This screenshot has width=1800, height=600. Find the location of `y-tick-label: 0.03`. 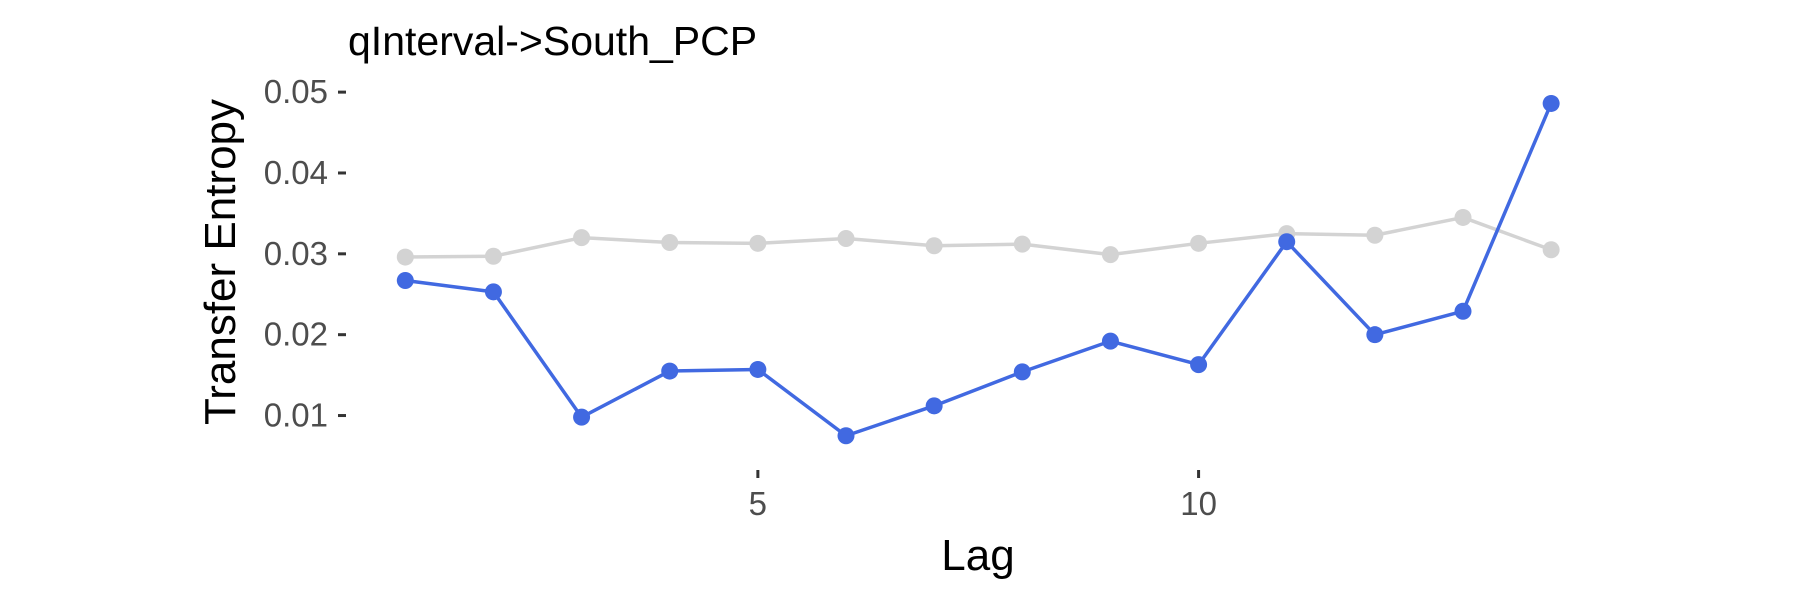

y-tick-label: 0.03 is located at coordinates (296, 253).